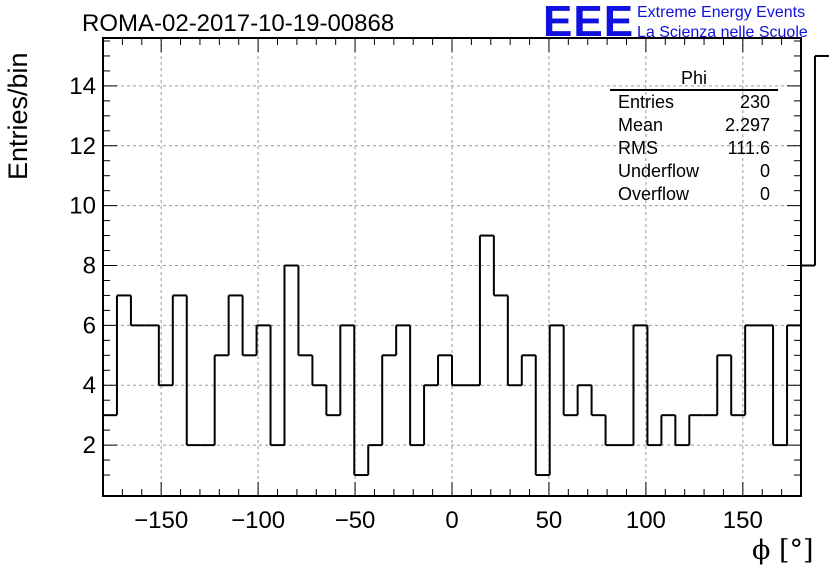  Describe the element at coordinates (238, 23) in the screenshot. I see `run-title: ROMA-02-2017-10-19-00868` at that location.